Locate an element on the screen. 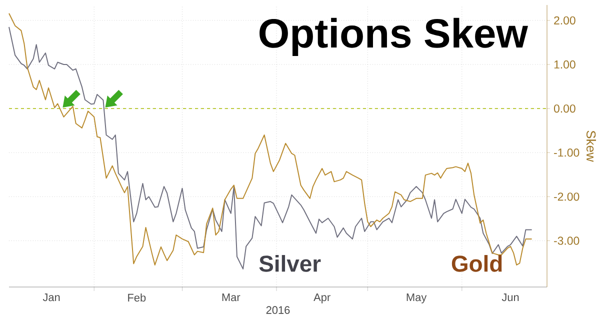 The width and height of the screenshot is (609, 321). y-tick-label: 0.00 is located at coordinates (565, 108).